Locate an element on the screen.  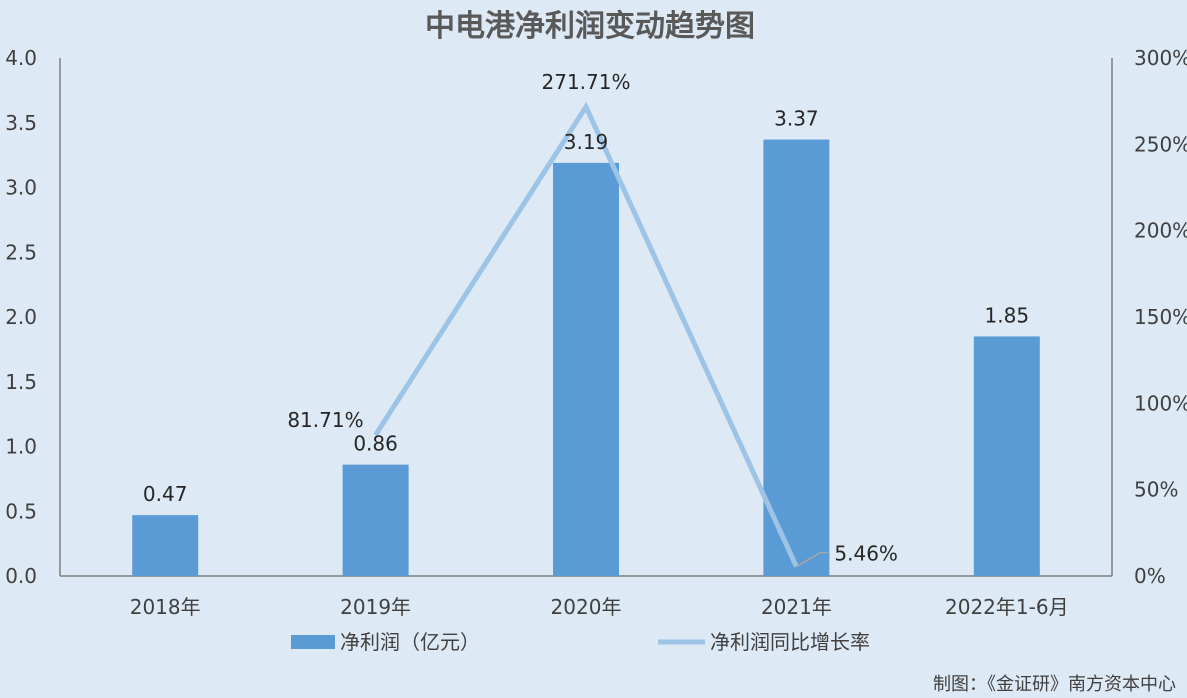
bar-data-label: 3.37 is located at coordinates (796, 119).